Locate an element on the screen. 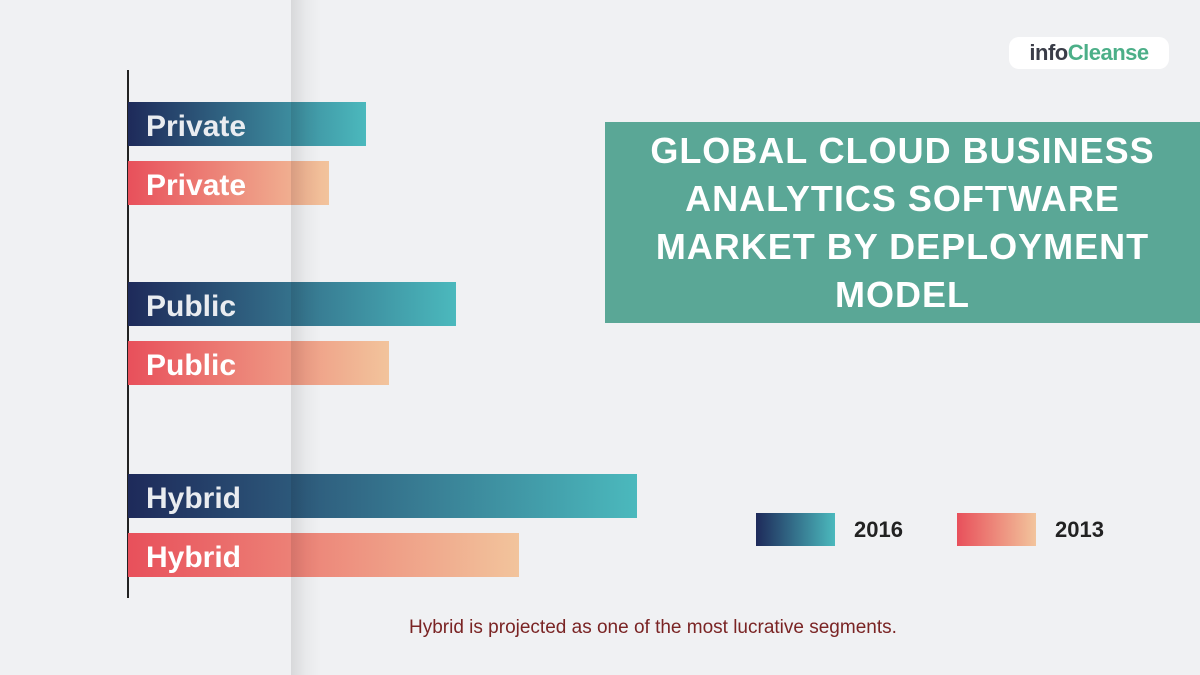 This screenshot has width=1200, height=675. legend-item-2013: 2013 is located at coordinates (1030, 529).